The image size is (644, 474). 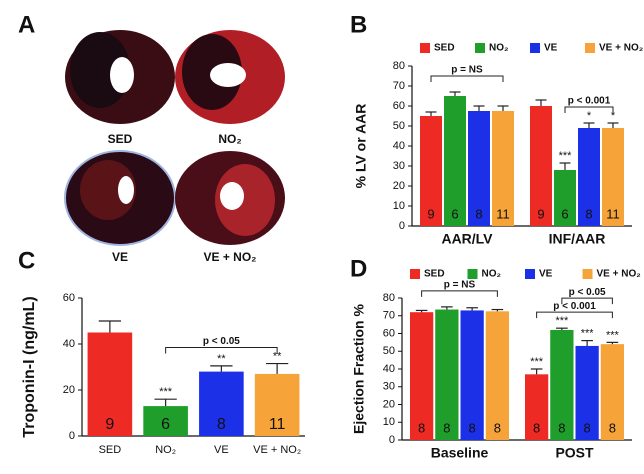 What do you see at coordinates (229, 139) in the screenshot?
I see `image-label: NO₂` at bounding box center [229, 139].